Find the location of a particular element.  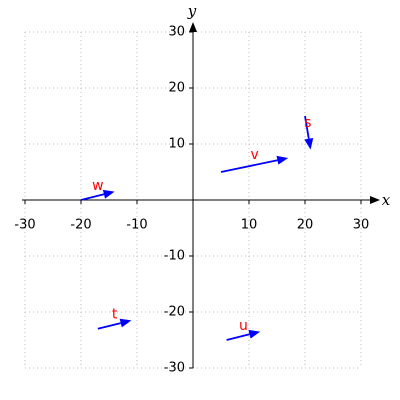

vector-label: w is located at coordinates (97, 186).